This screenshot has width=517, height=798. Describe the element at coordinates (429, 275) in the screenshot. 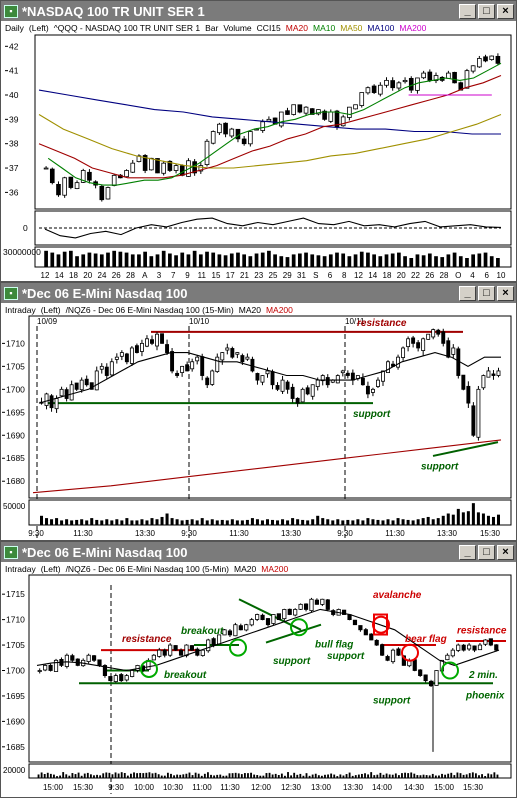

I see `date-tick-label: 26` at that location.